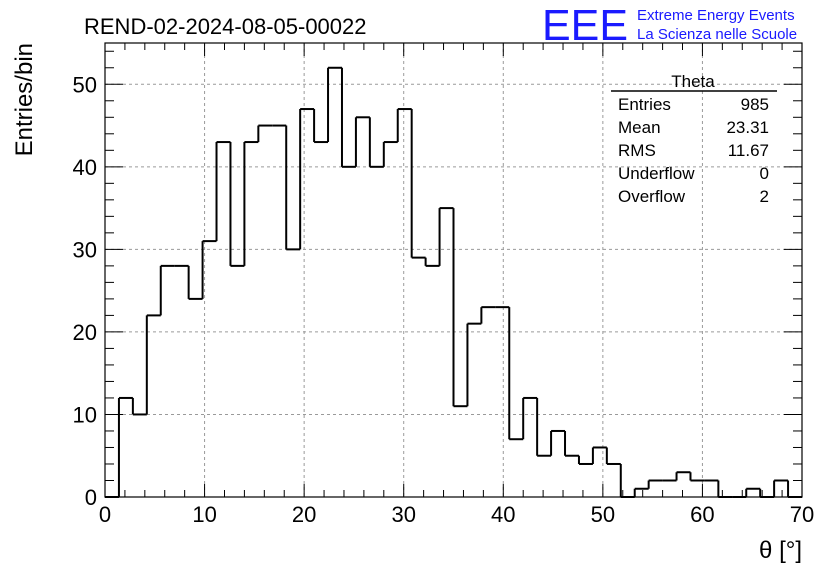 The width and height of the screenshot is (836, 572). I want to click on stats-value-underflow: 0, so click(764, 173).